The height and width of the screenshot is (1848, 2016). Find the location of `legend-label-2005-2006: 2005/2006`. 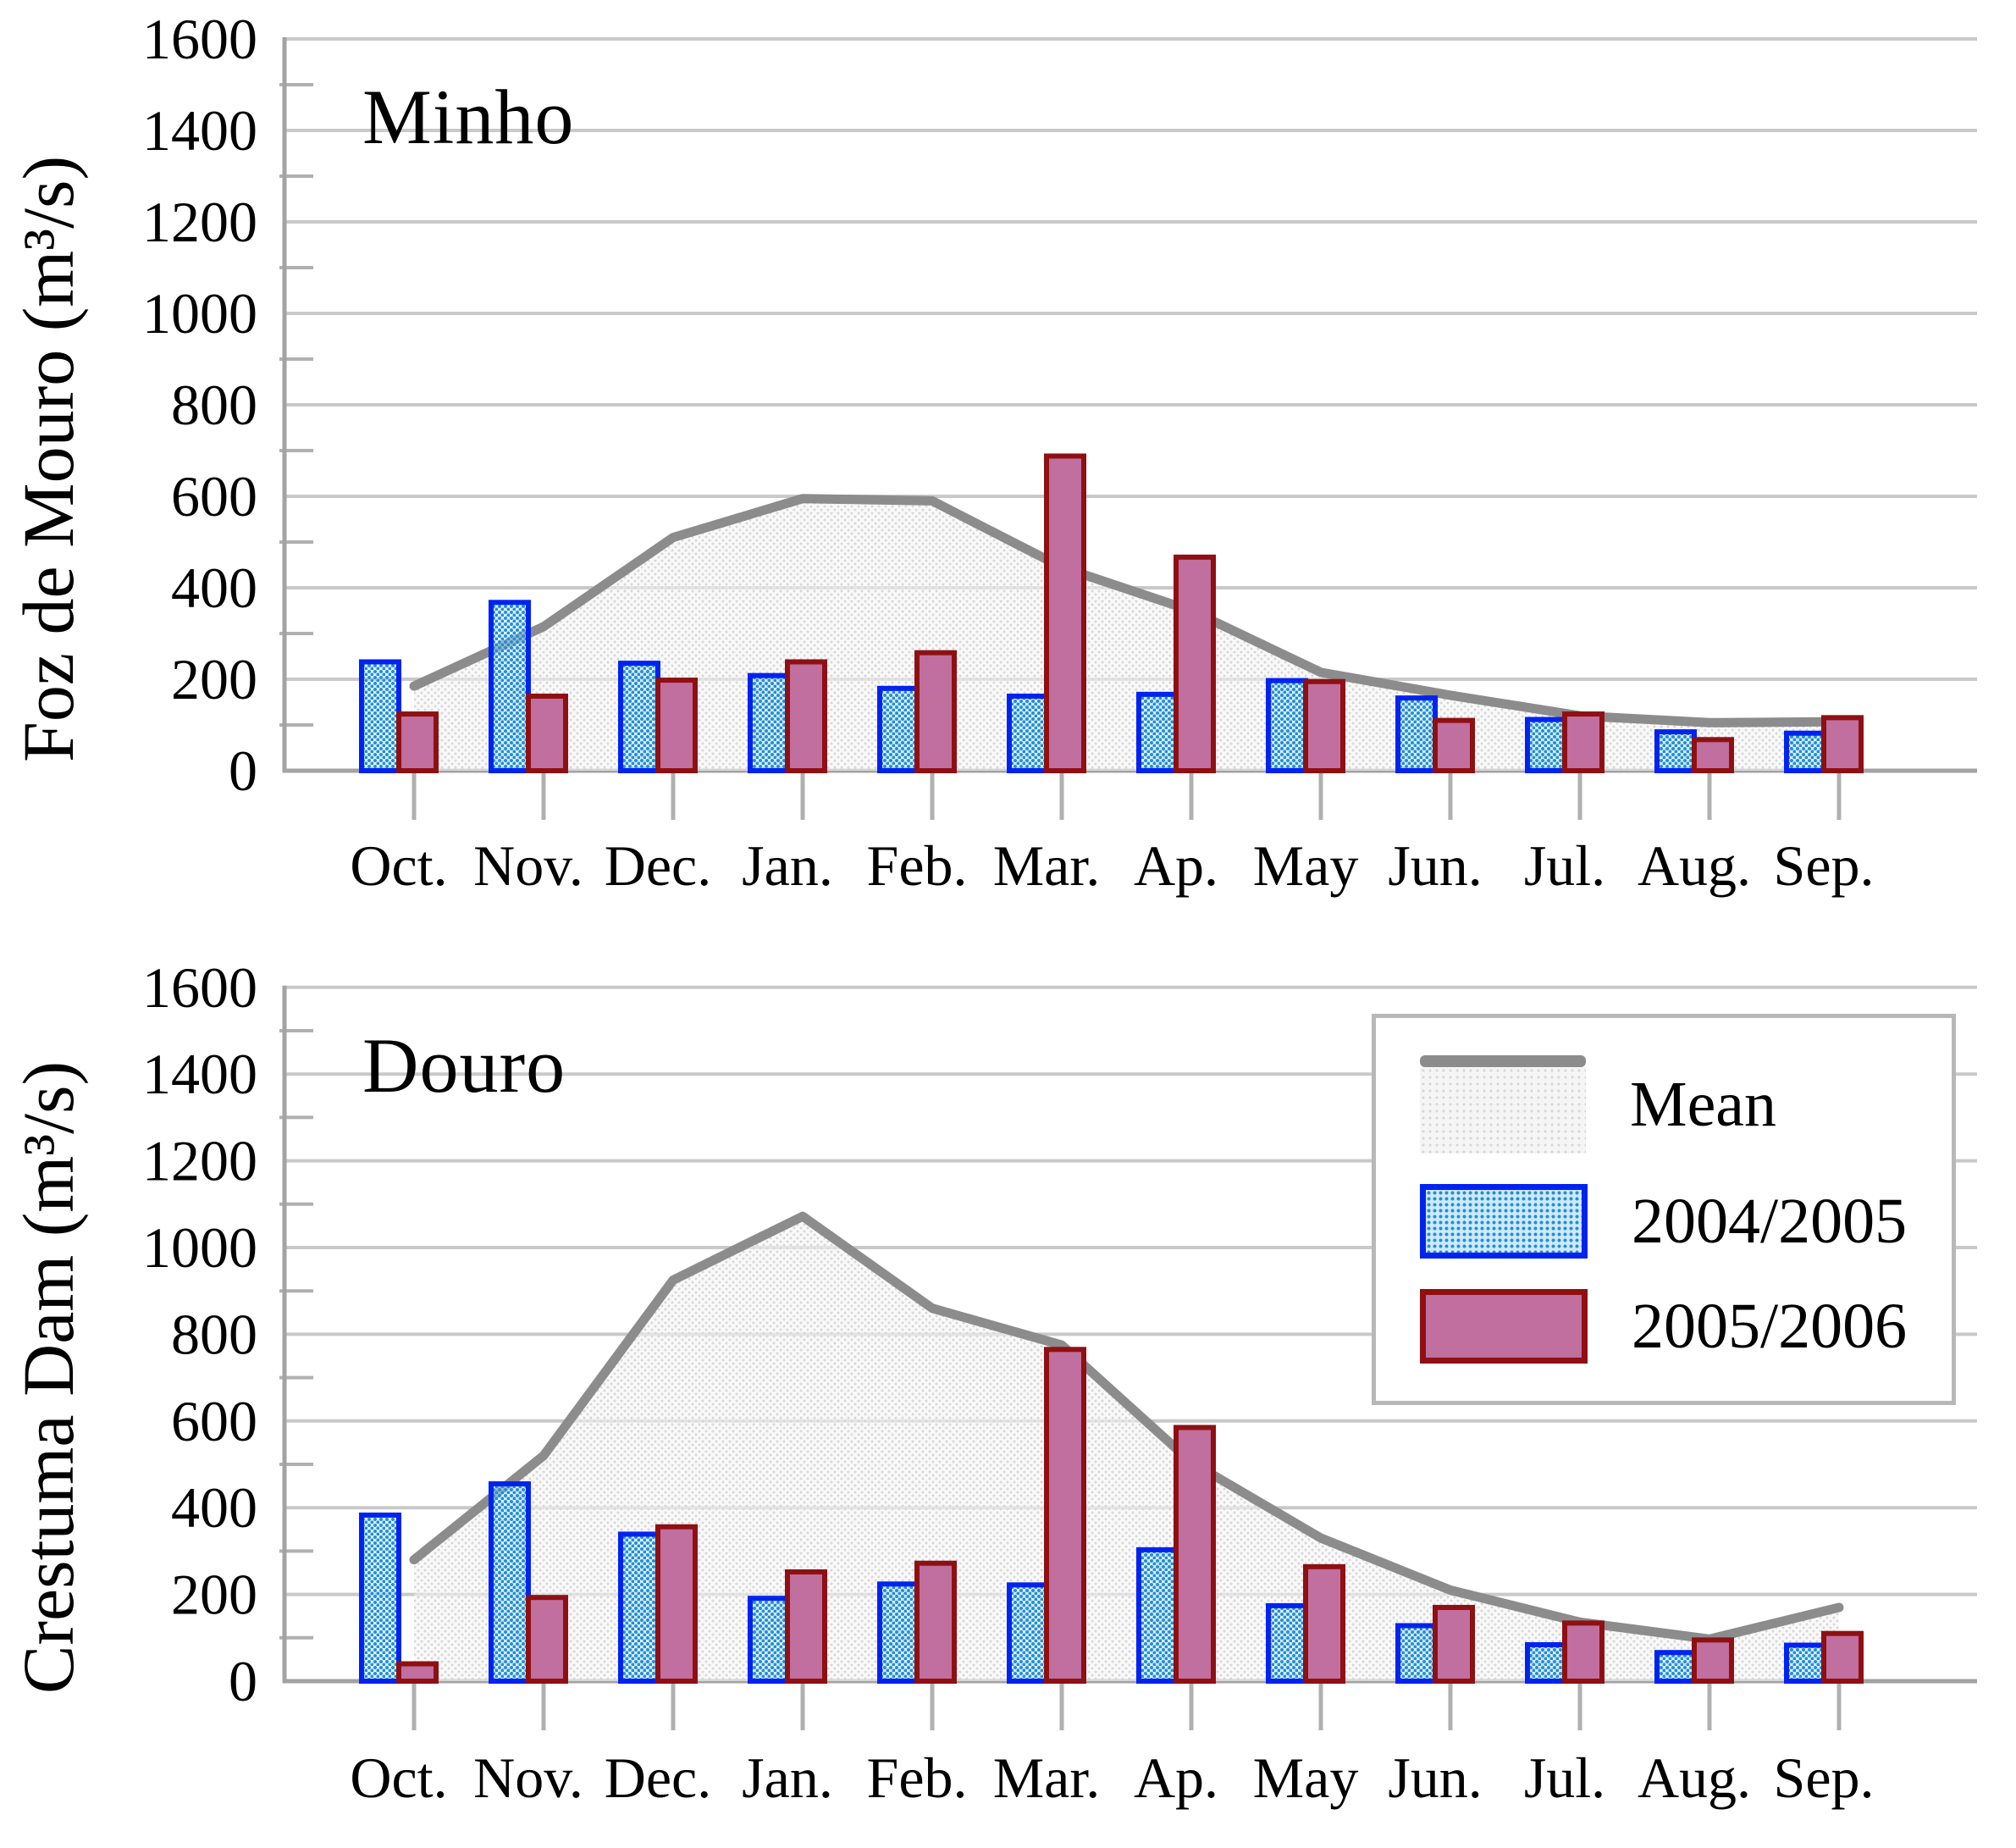

legend-label-2005-2006: 2005/2006 is located at coordinates (1770, 1326).